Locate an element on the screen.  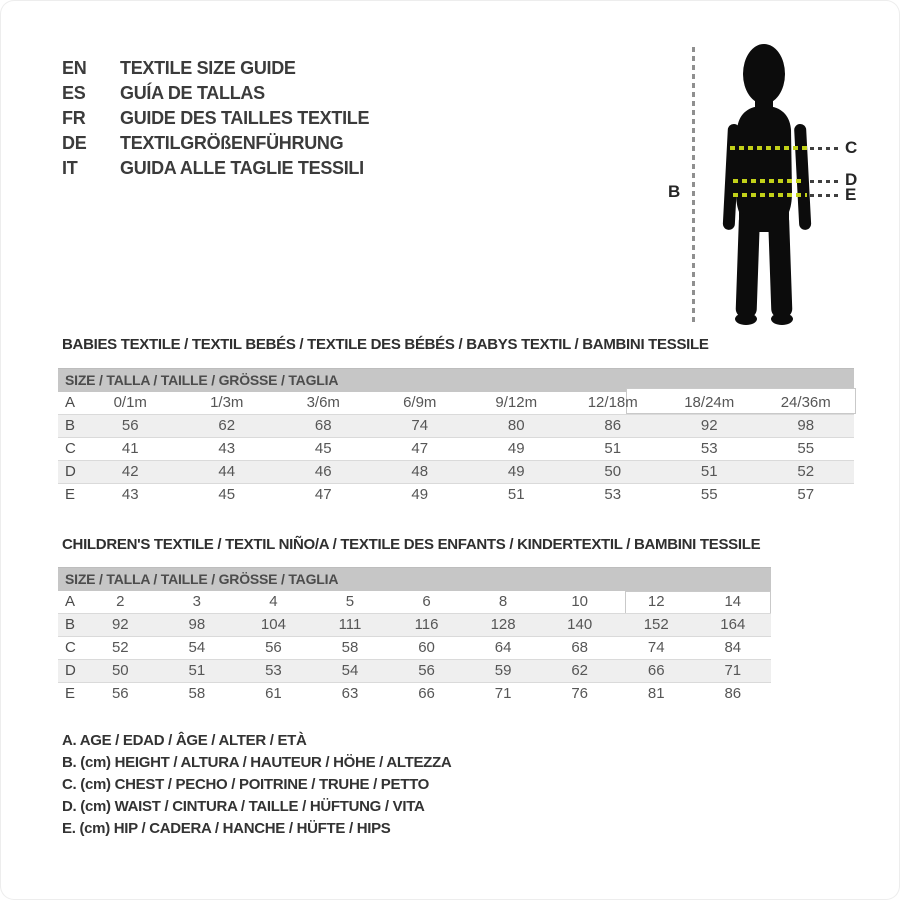
table-cell: 24/36m is located at coordinates (805, 402).